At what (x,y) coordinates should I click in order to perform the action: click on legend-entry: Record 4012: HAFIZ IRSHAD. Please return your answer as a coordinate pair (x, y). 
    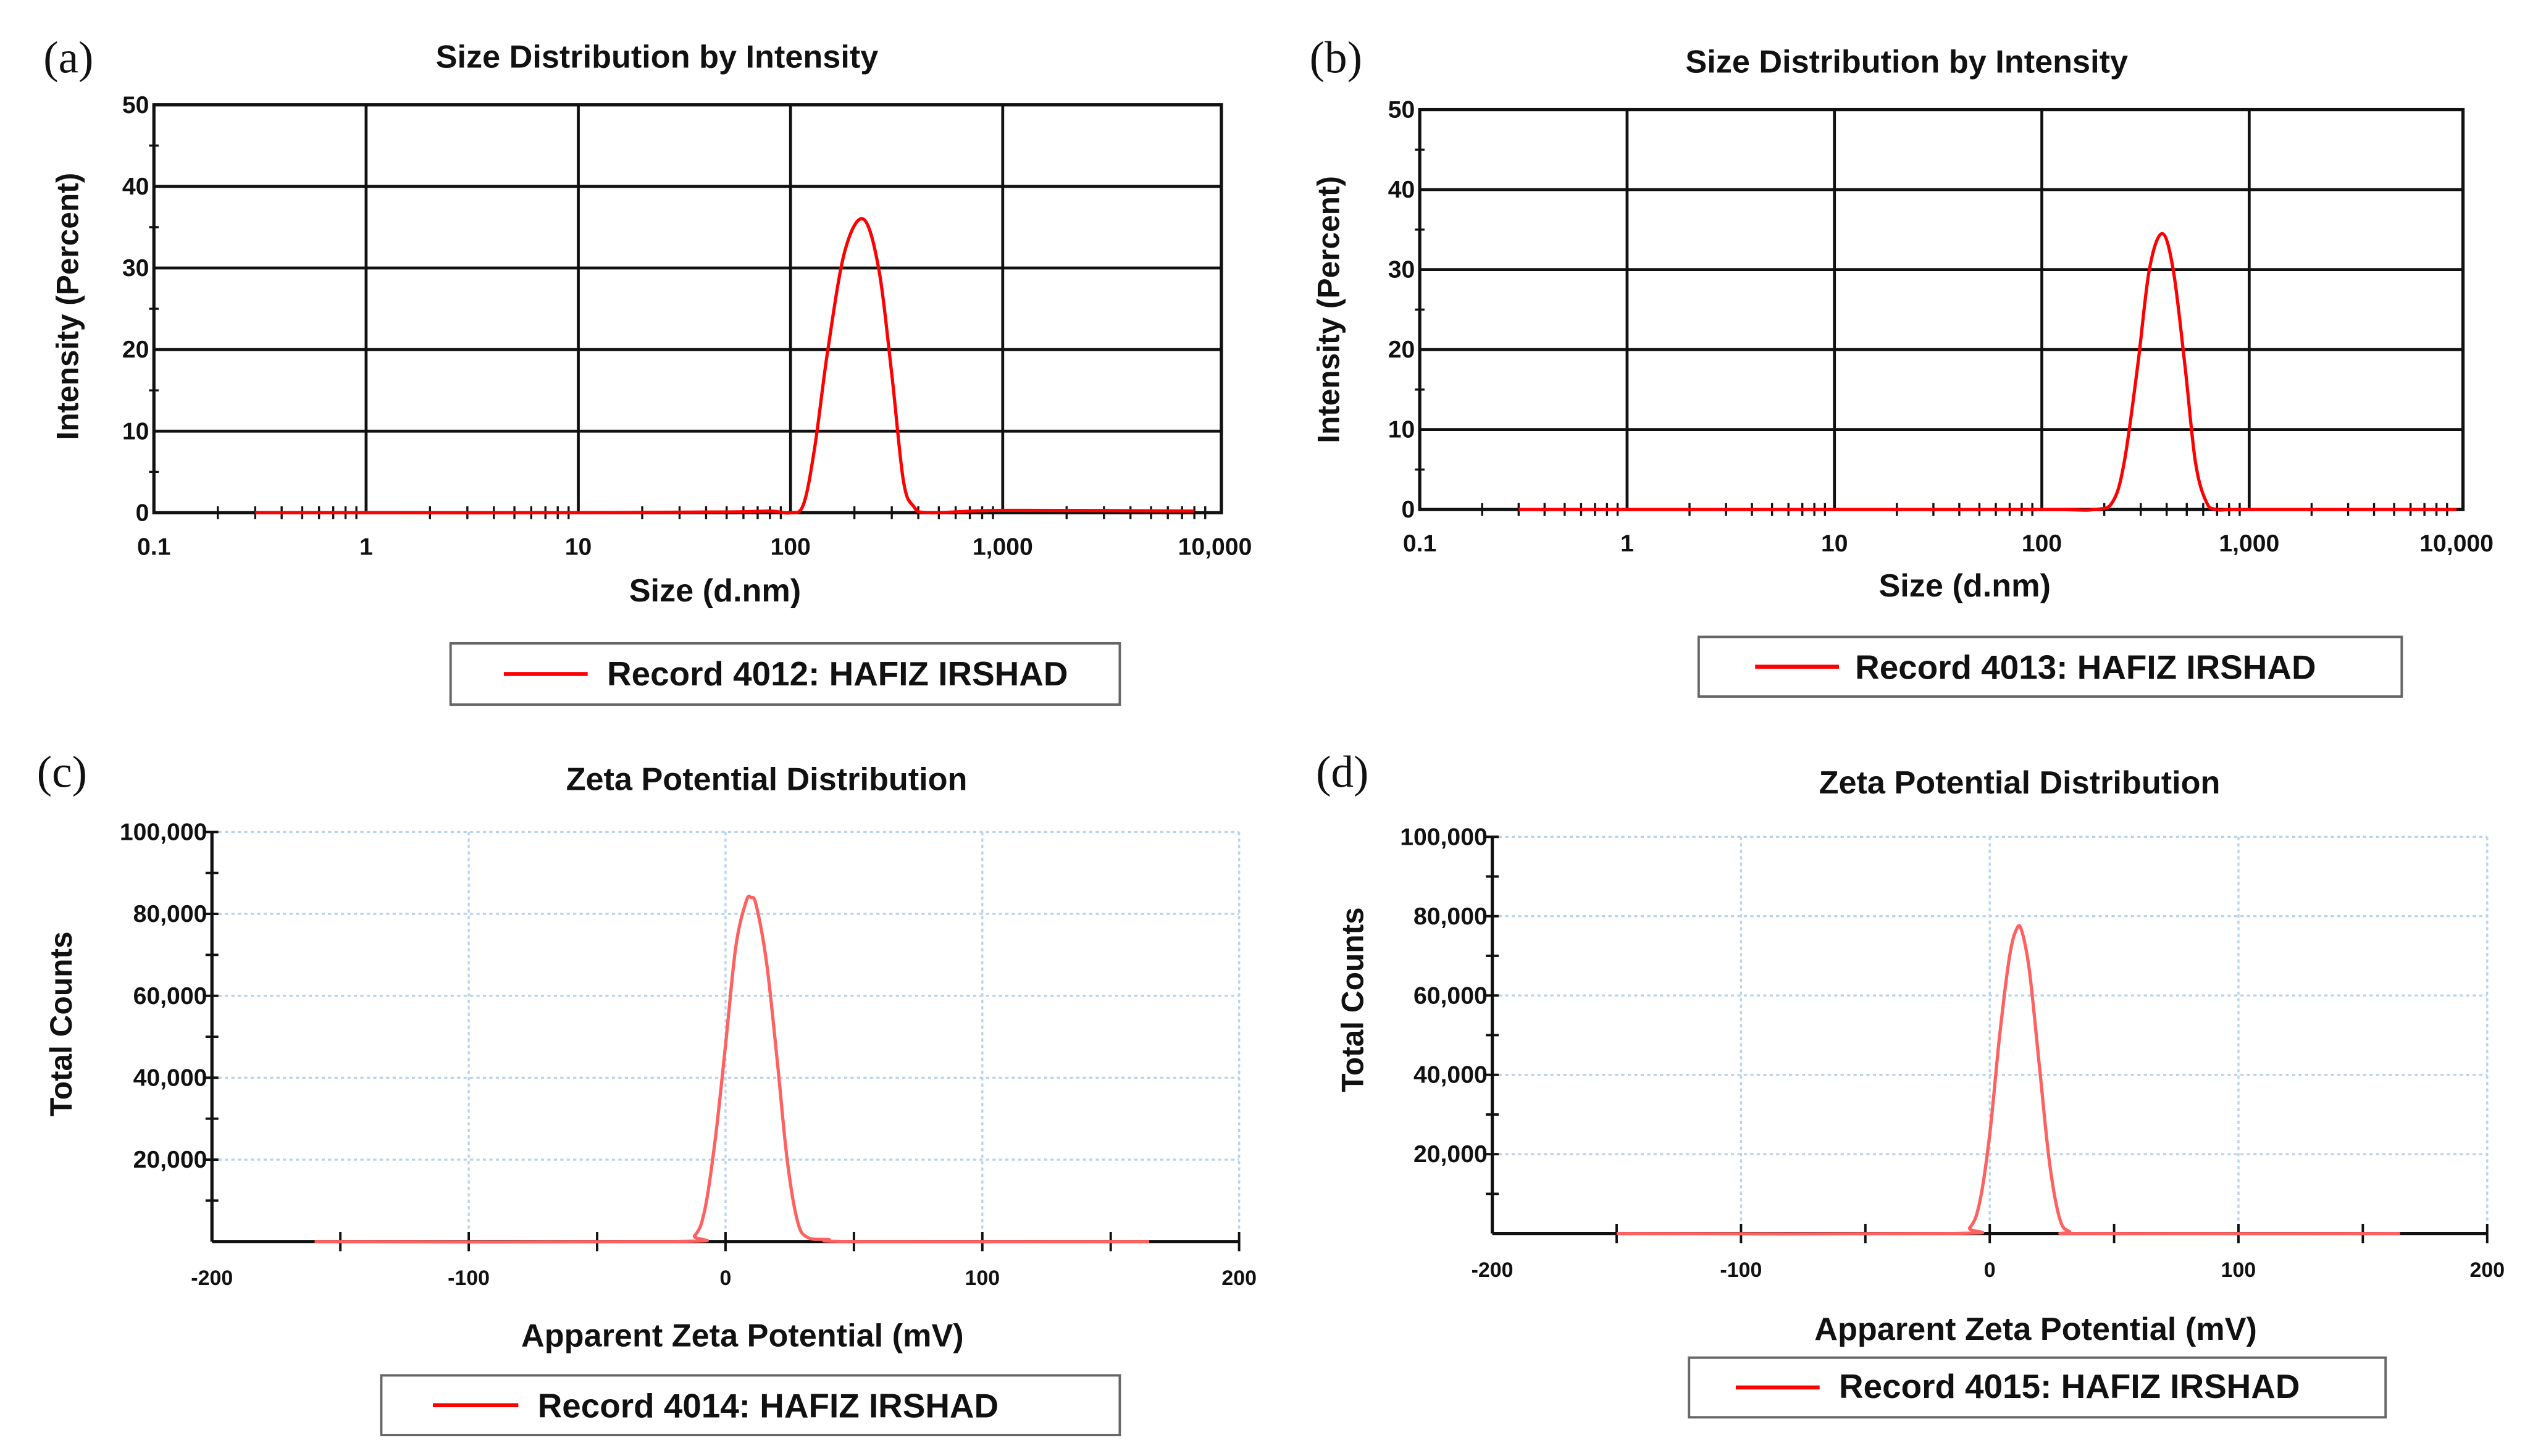
    Looking at the image, I should click on (838, 674).